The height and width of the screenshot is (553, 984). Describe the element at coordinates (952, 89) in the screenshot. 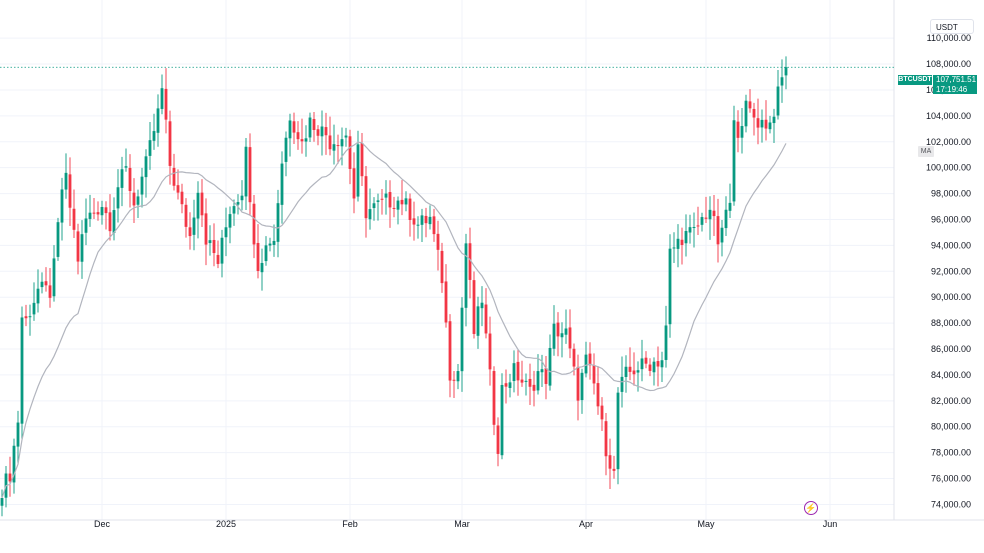

I see `bar-countdown: 17:19:46` at that location.